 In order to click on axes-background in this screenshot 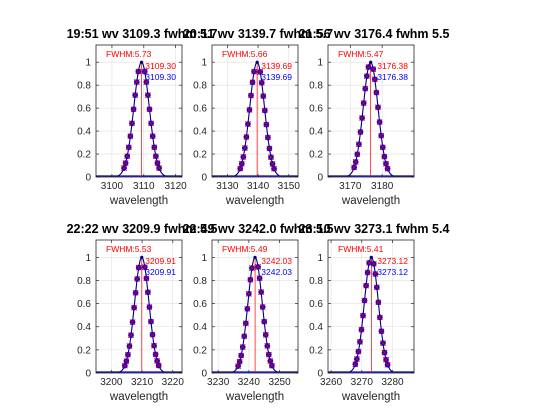, I will do `click(139, 306)`.